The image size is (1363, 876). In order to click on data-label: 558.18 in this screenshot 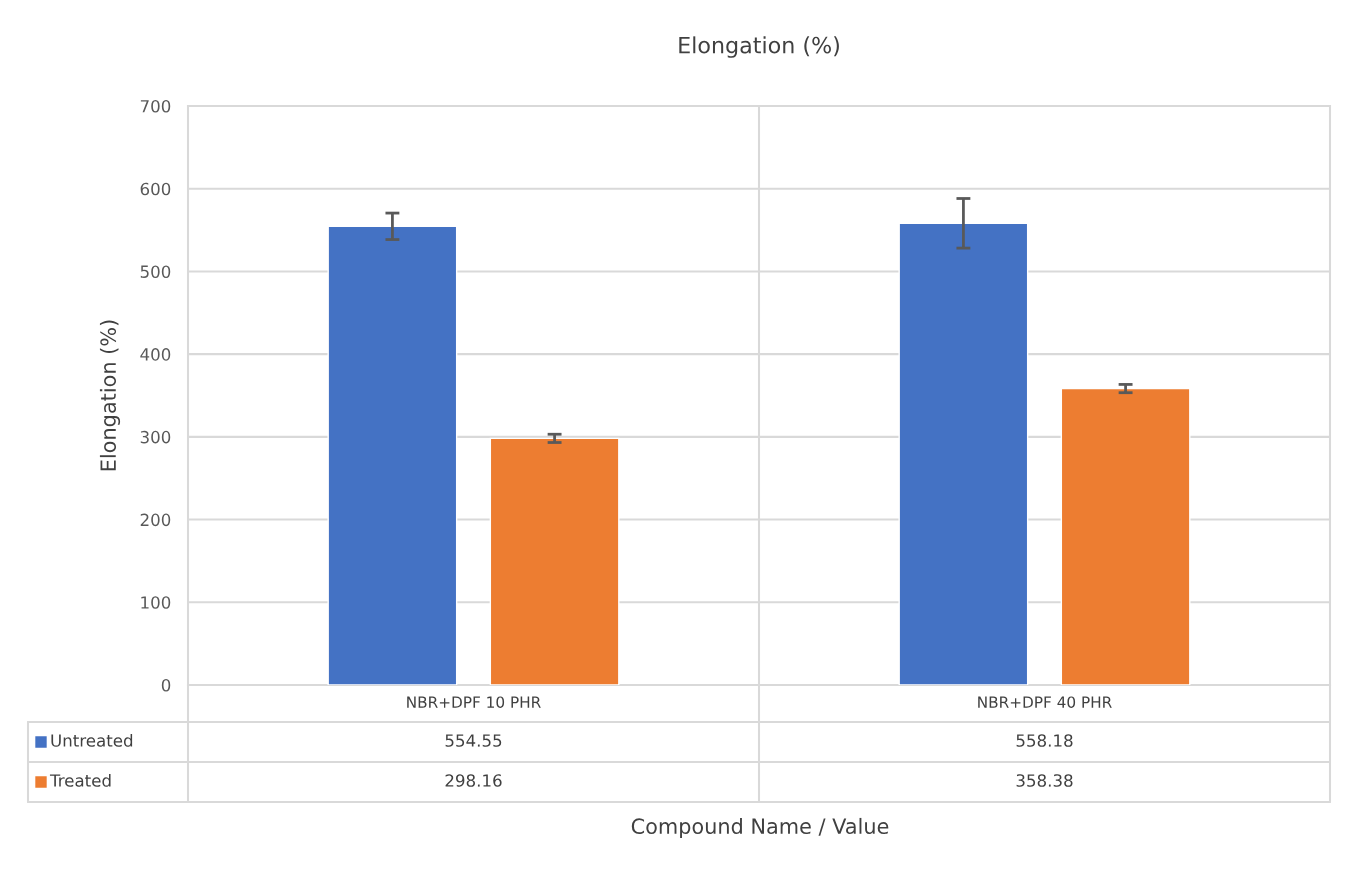, I will do `click(1044, 740)`.